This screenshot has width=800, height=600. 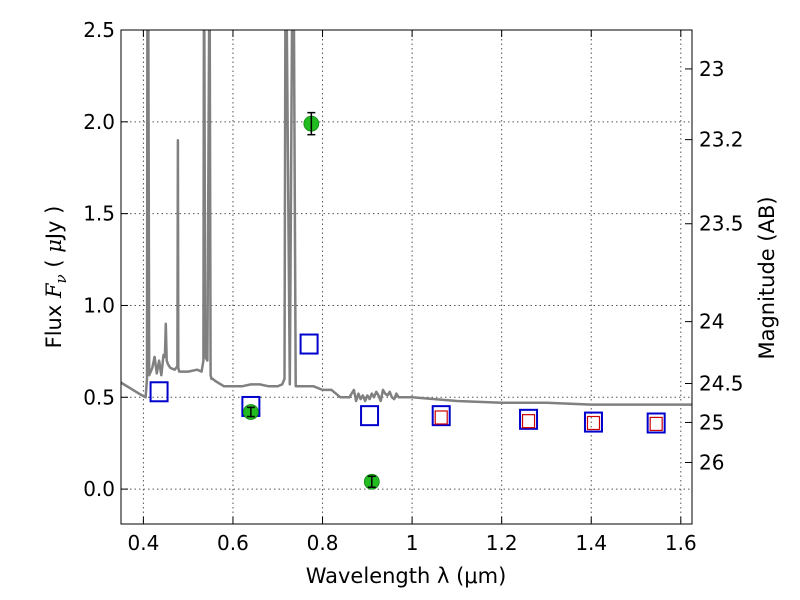 I want to click on x-tick-label: 0.8, so click(x=323, y=543).